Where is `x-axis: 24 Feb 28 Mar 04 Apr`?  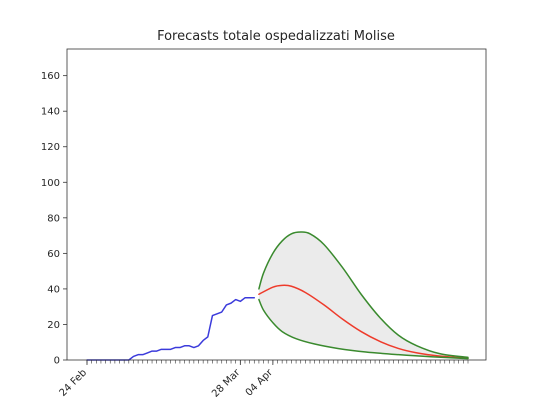
x-axis: 24 Feb 28 Mar 04 Apr is located at coordinates (263, 380).